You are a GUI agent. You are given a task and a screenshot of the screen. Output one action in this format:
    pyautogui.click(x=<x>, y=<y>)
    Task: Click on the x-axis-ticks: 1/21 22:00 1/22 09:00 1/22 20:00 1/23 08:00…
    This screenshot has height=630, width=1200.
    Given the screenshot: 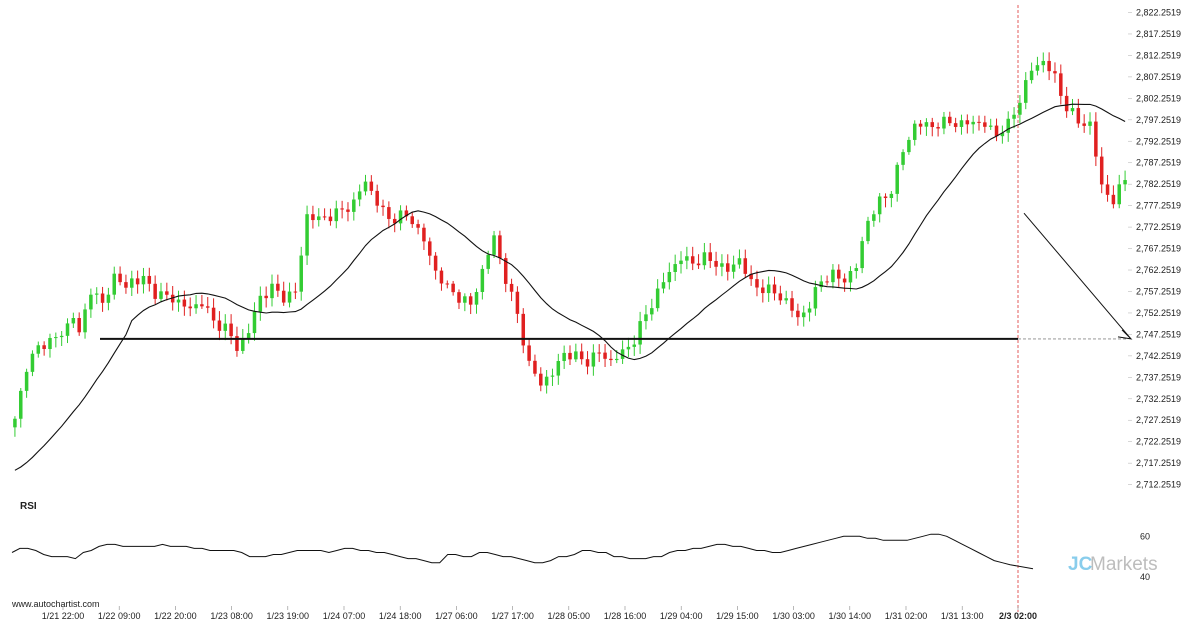 What is the action you would take?
    pyautogui.click(x=539, y=613)
    